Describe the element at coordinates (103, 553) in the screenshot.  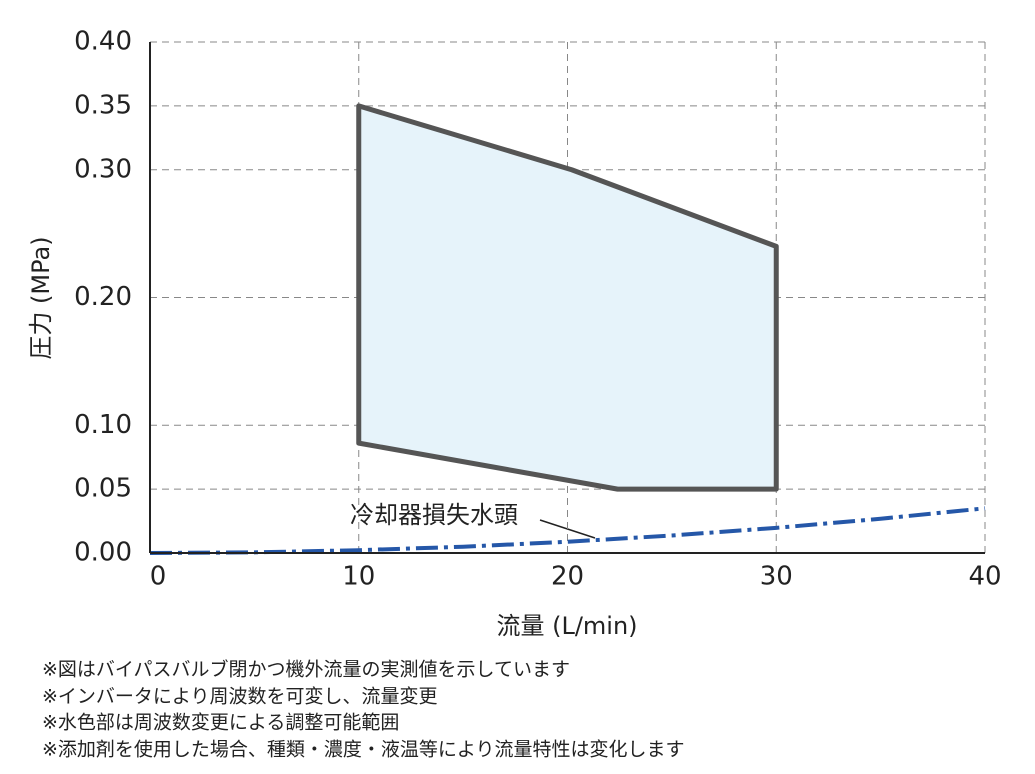
I see `y-tick-label: 0.00` at that location.